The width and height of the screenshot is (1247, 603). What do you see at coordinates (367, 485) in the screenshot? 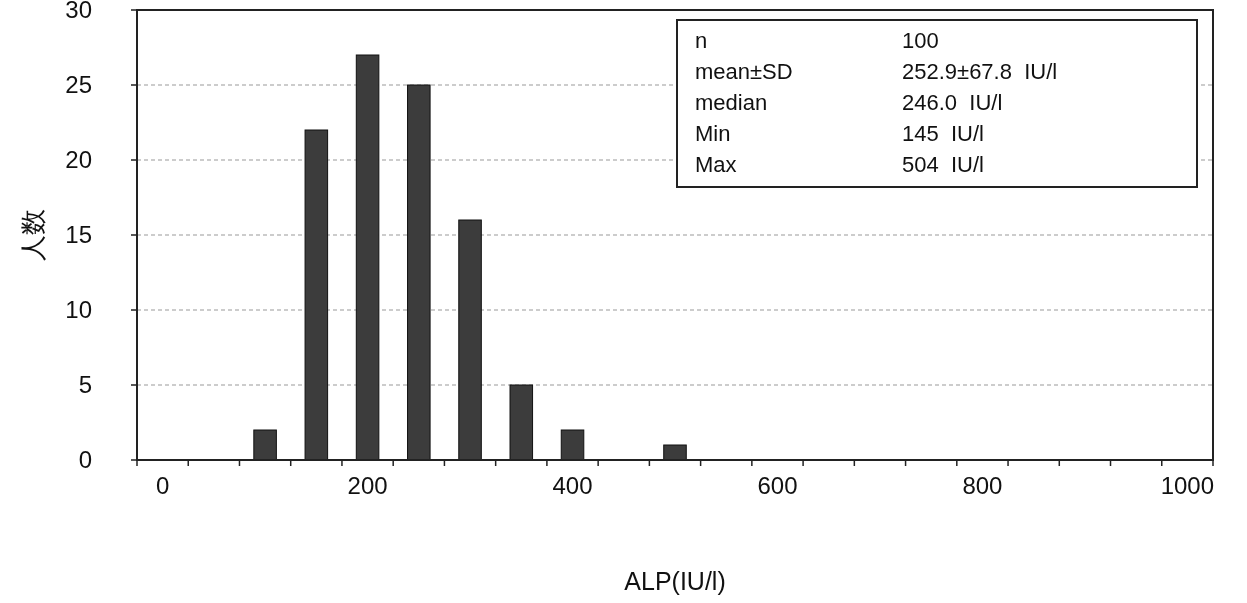
I see `x-tick-label: 200` at bounding box center [367, 485].